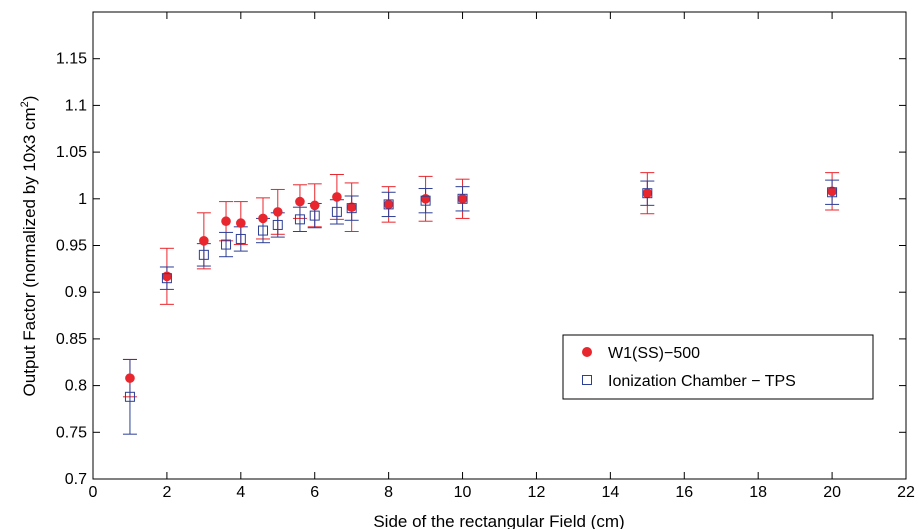  What do you see at coordinates (71, 432) in the screenshot?
I see `y-tick-label: 0.75` at bounding box center [71, 432].